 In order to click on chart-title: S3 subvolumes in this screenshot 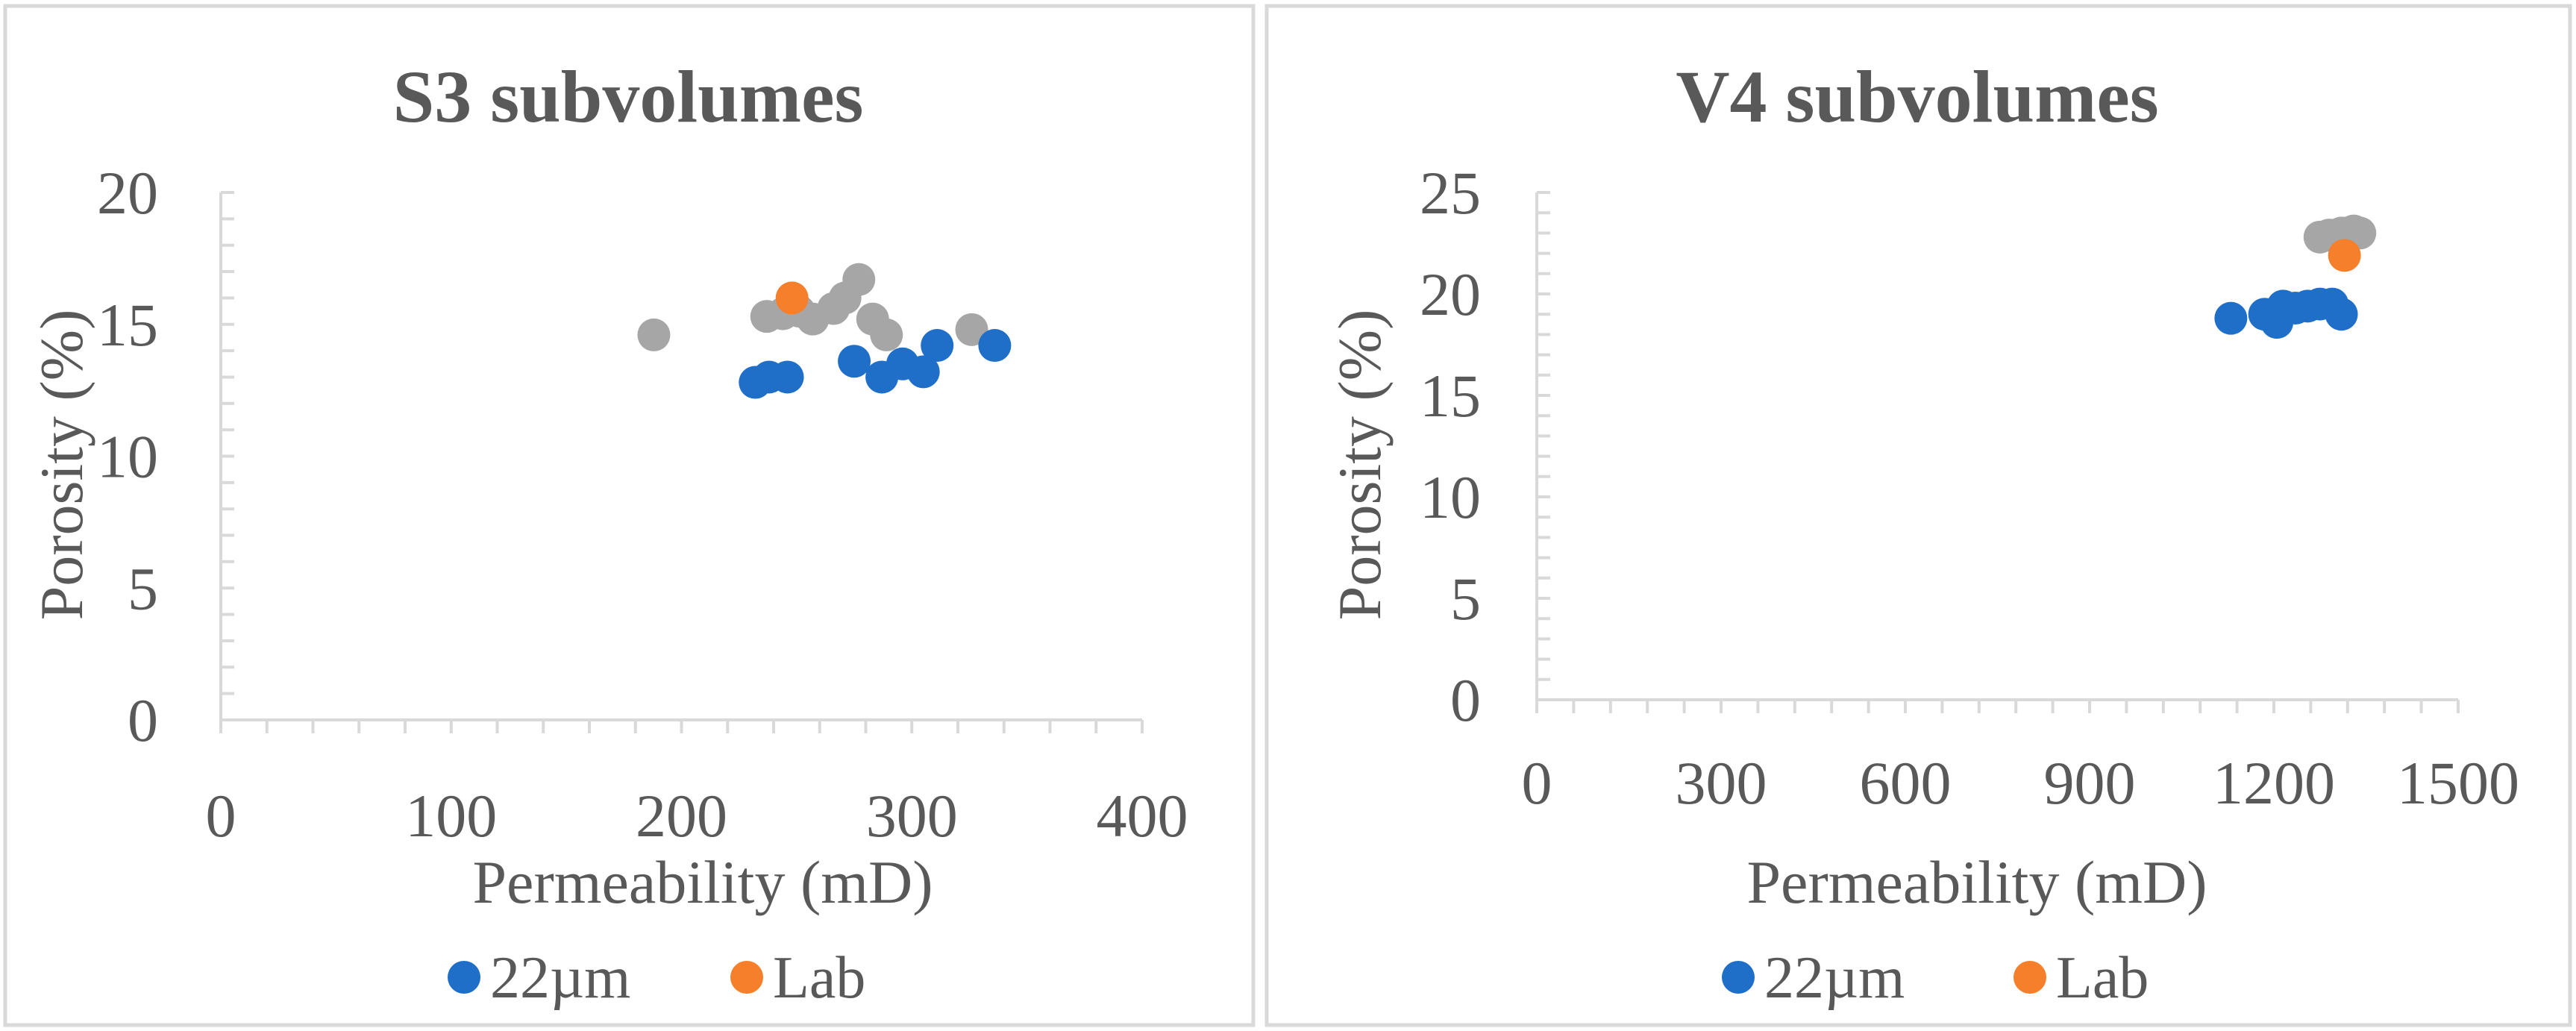, I will do `click(628, 96)`.